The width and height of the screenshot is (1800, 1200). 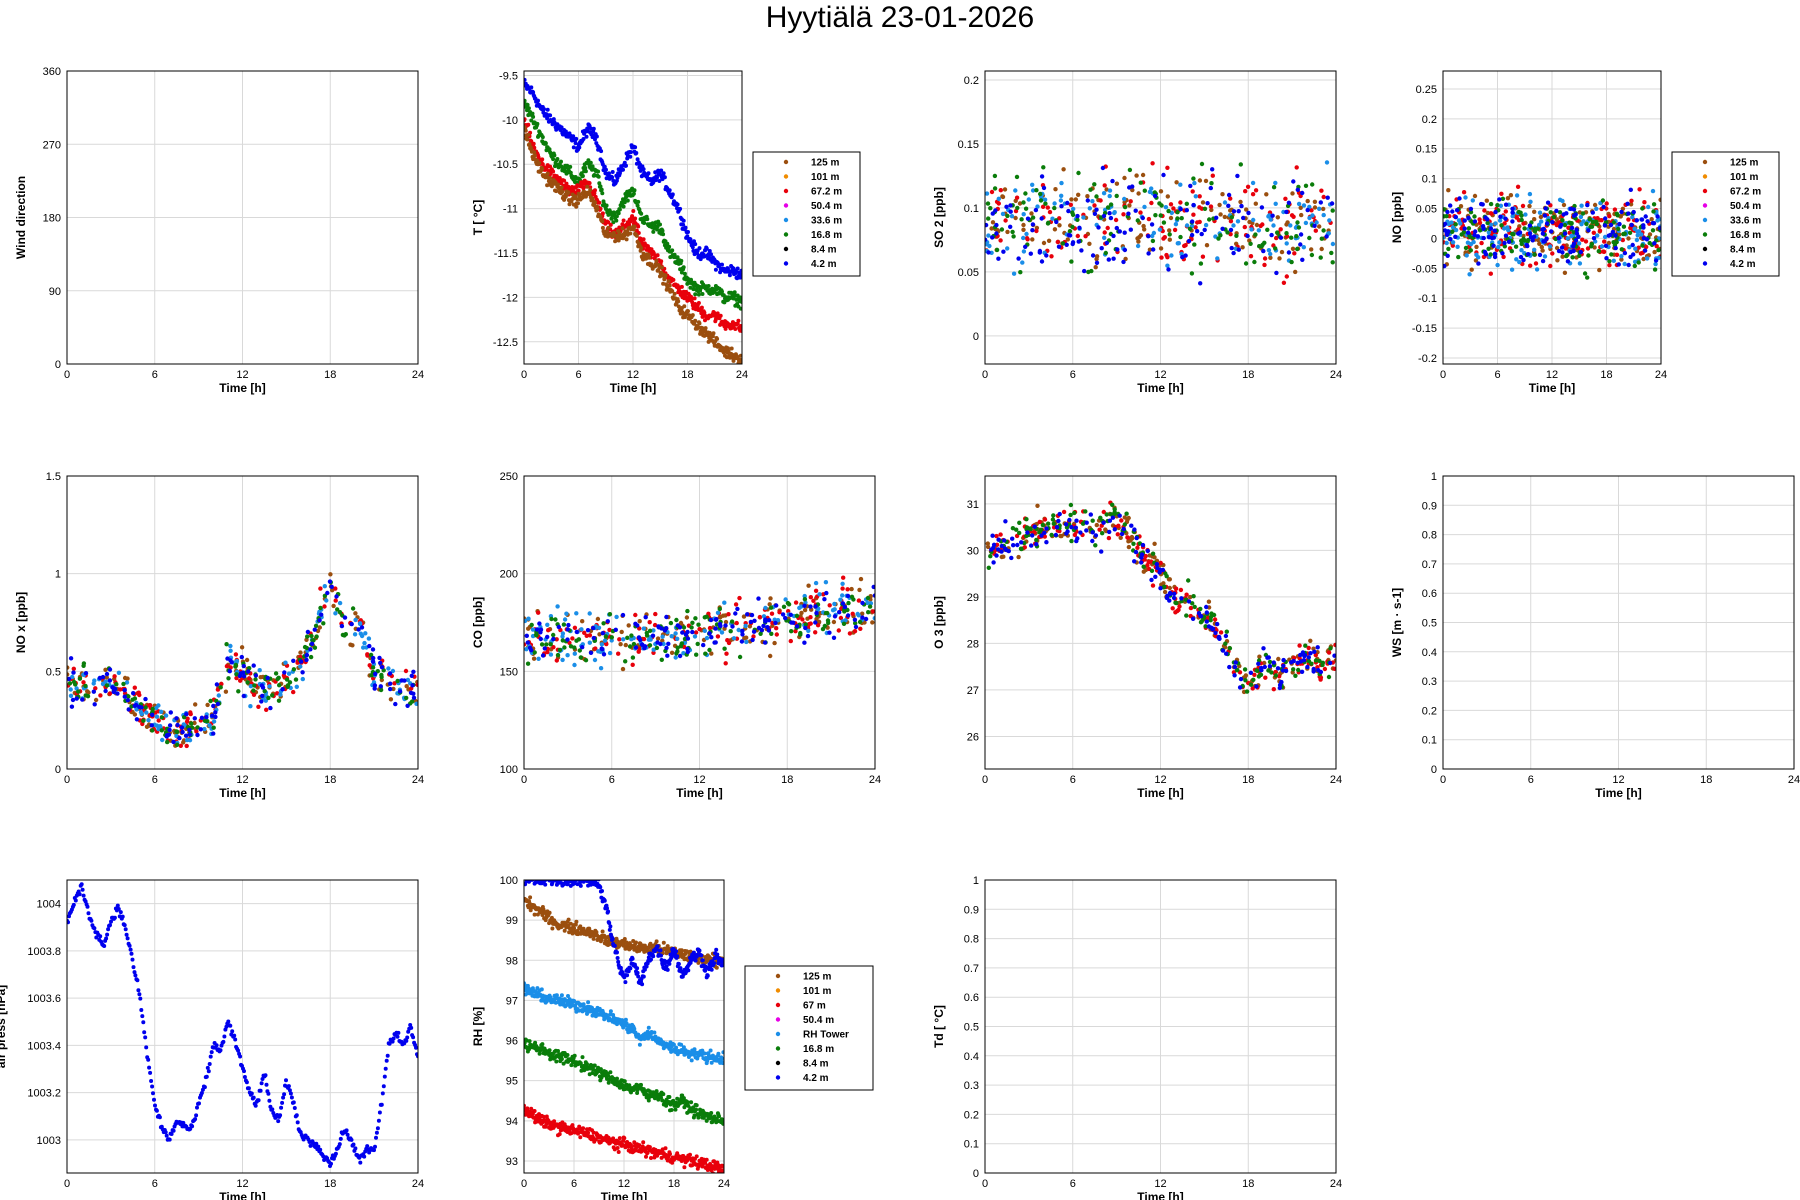 What do you see at coordinates (1429, 120) in the screenshot?
I see `y-tick-label: 0.2` at bounding box center [1429, 120].